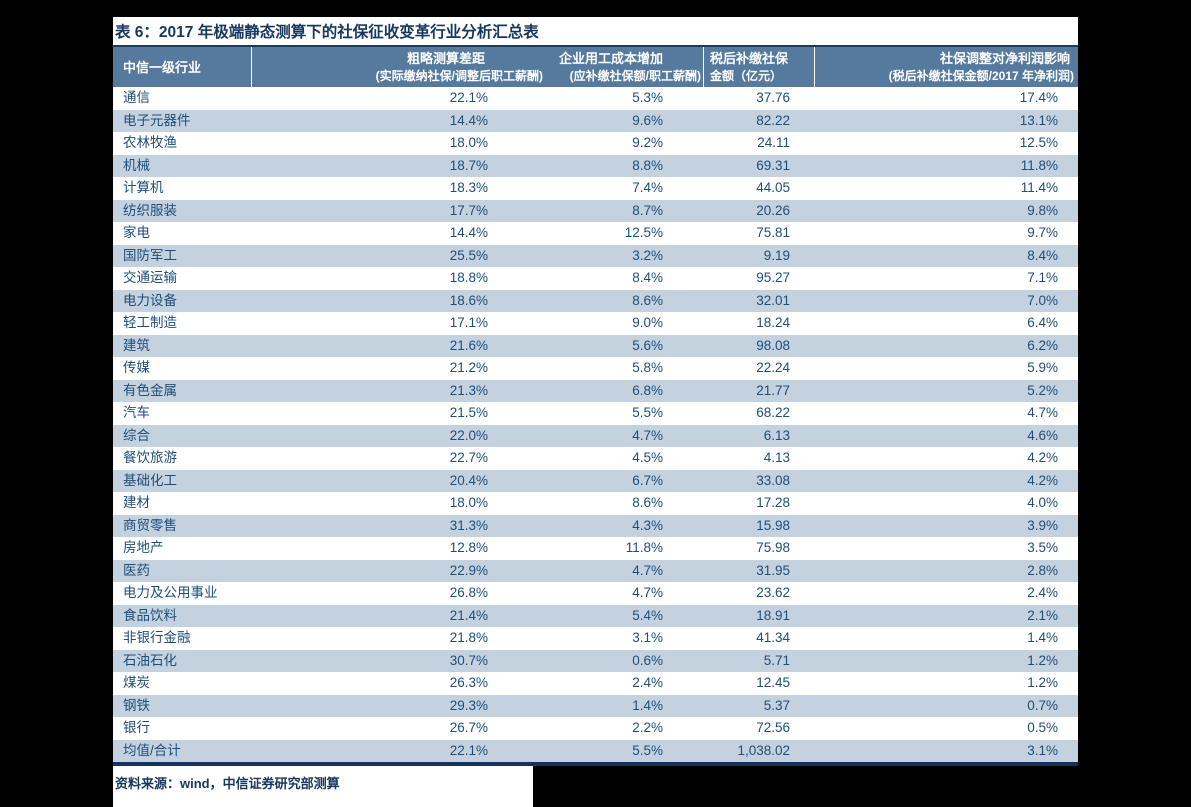 The image size is (1191, 807). Describe the element at coordinates (1042, 435) in the screenshot. I see `profit-value-cell: 4.6%` at that location.